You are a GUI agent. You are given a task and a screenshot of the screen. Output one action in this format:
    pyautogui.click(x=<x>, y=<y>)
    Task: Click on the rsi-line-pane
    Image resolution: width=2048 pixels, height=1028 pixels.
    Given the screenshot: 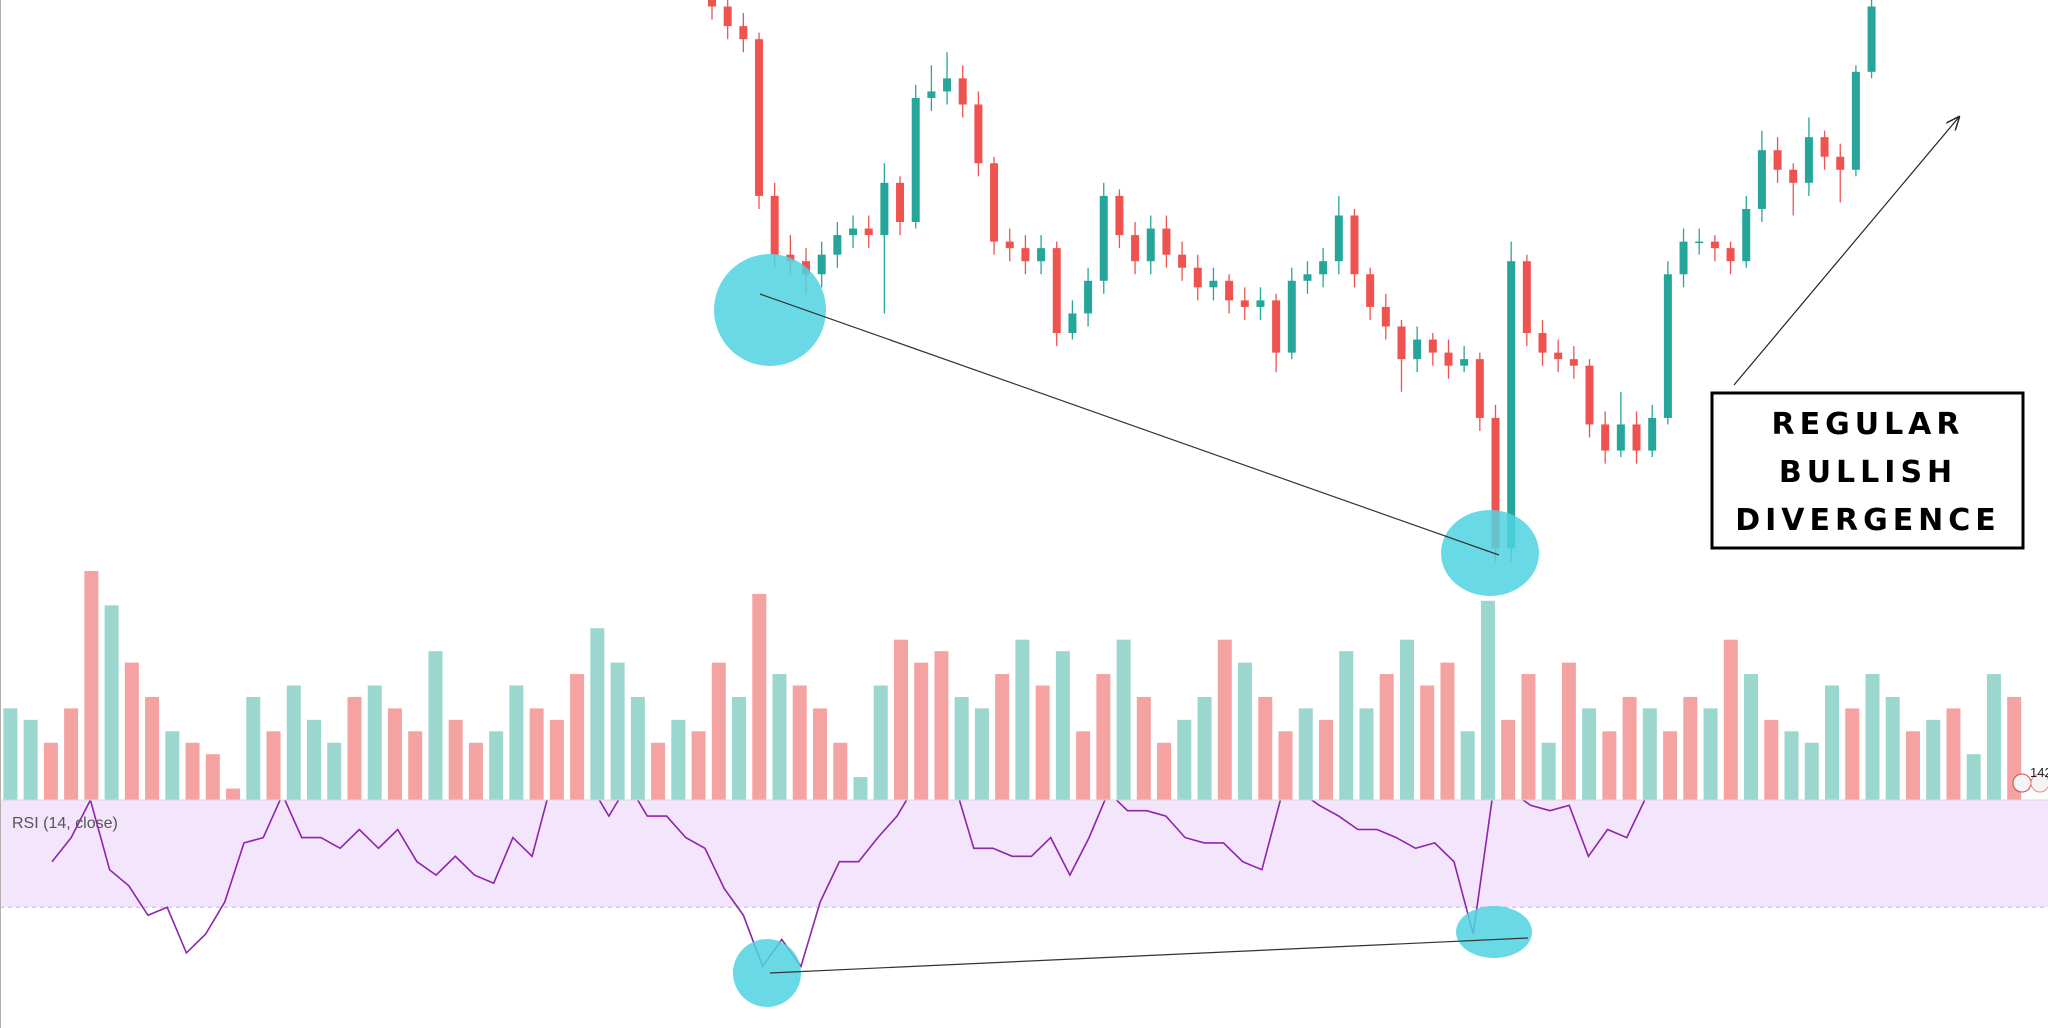 What is the action you would take?
    pyautogui.click(x=848, y=884)
    